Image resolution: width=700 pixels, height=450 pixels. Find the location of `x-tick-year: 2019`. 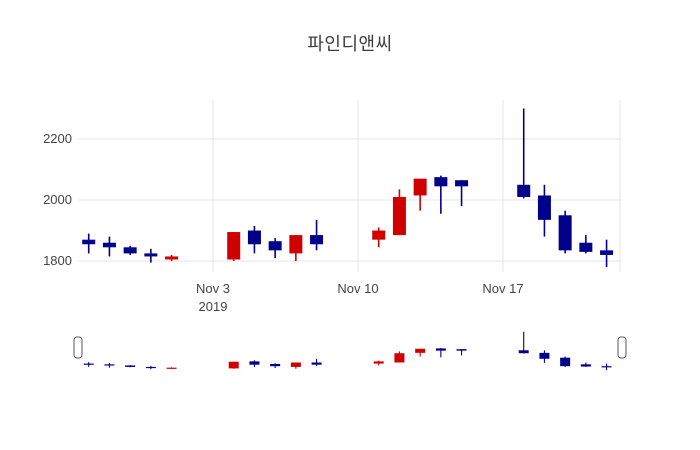

x-tick-year: 2019 is located at coordinates (213, 306).